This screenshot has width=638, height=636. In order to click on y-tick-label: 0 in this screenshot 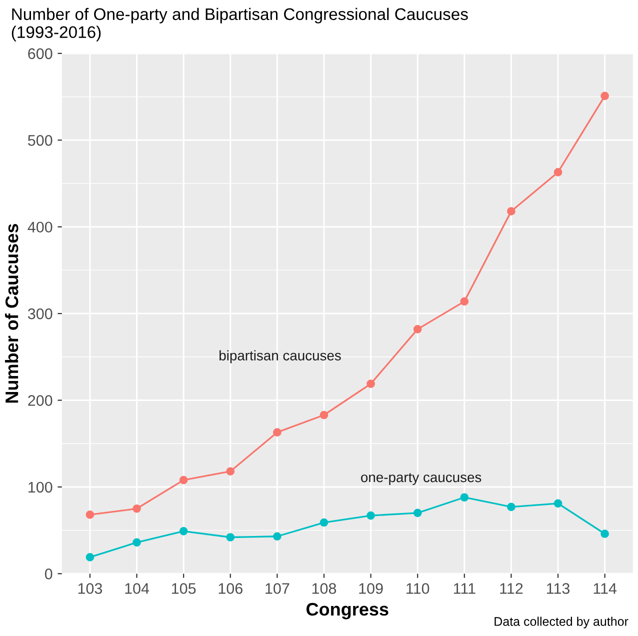, I will do `click(48, 574)`.